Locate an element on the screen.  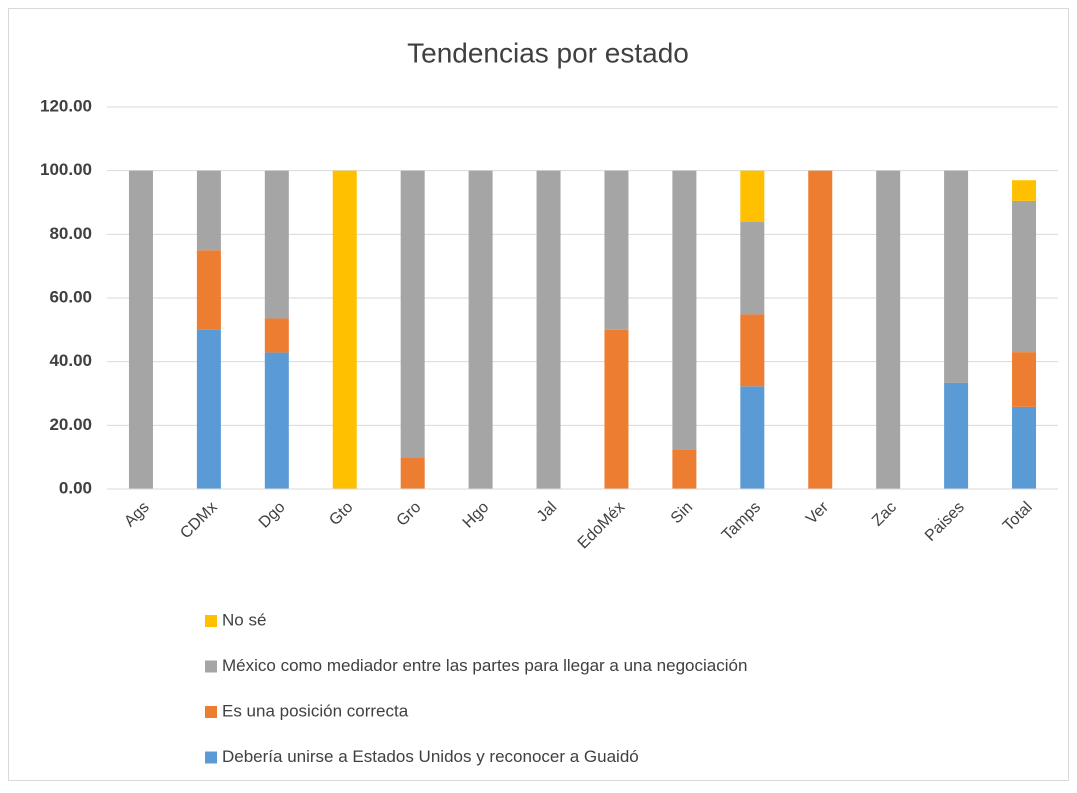
legend-label: Es una posición correcta is located at coordinates (315, 710).